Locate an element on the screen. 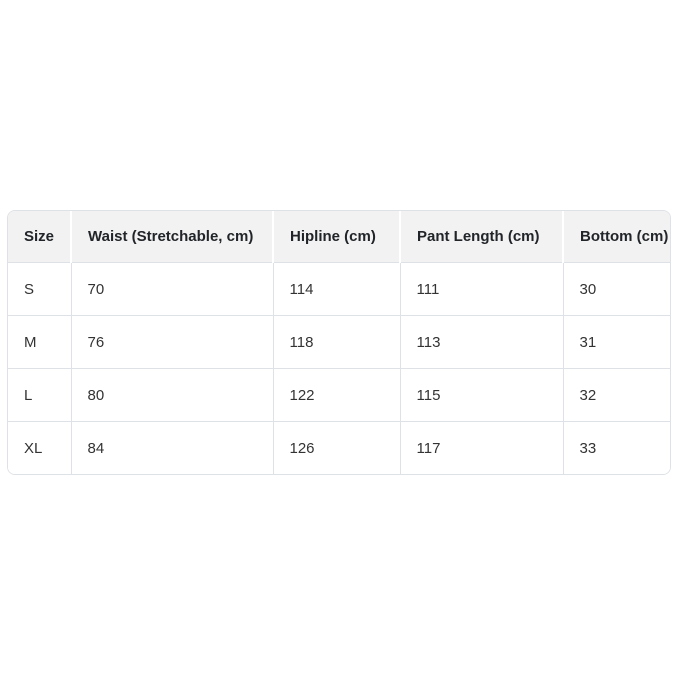 Image resolution: width=679 pixels, height=679 pixels. table-row-l: L 80 122 115 32 is located at coordinates (339, 395).